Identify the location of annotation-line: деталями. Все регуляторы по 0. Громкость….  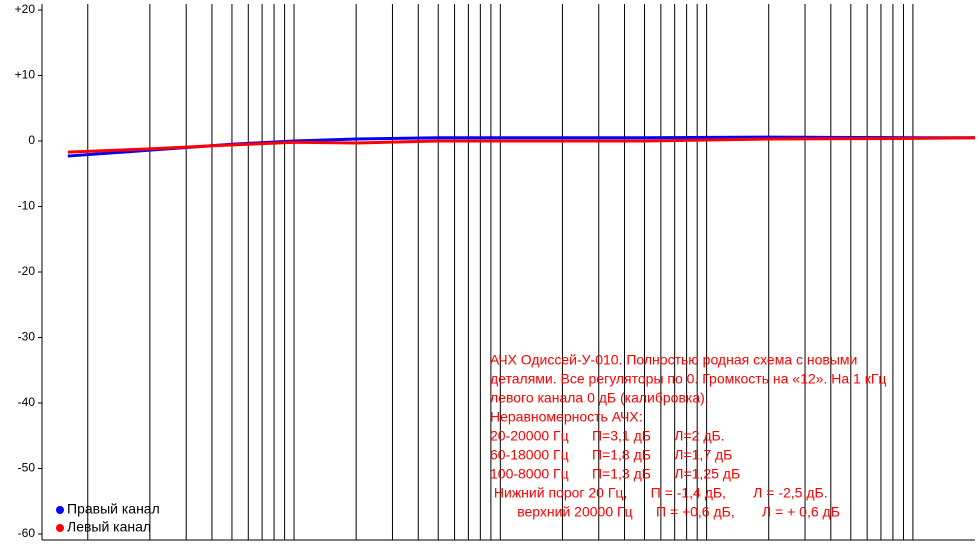
(688, 379).